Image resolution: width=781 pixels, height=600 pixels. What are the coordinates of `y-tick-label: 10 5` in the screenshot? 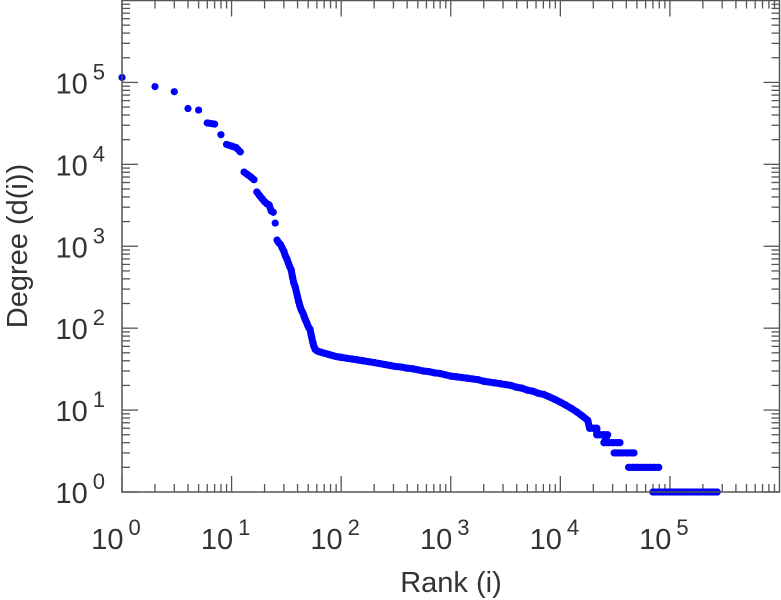 It's located at (80, 79).